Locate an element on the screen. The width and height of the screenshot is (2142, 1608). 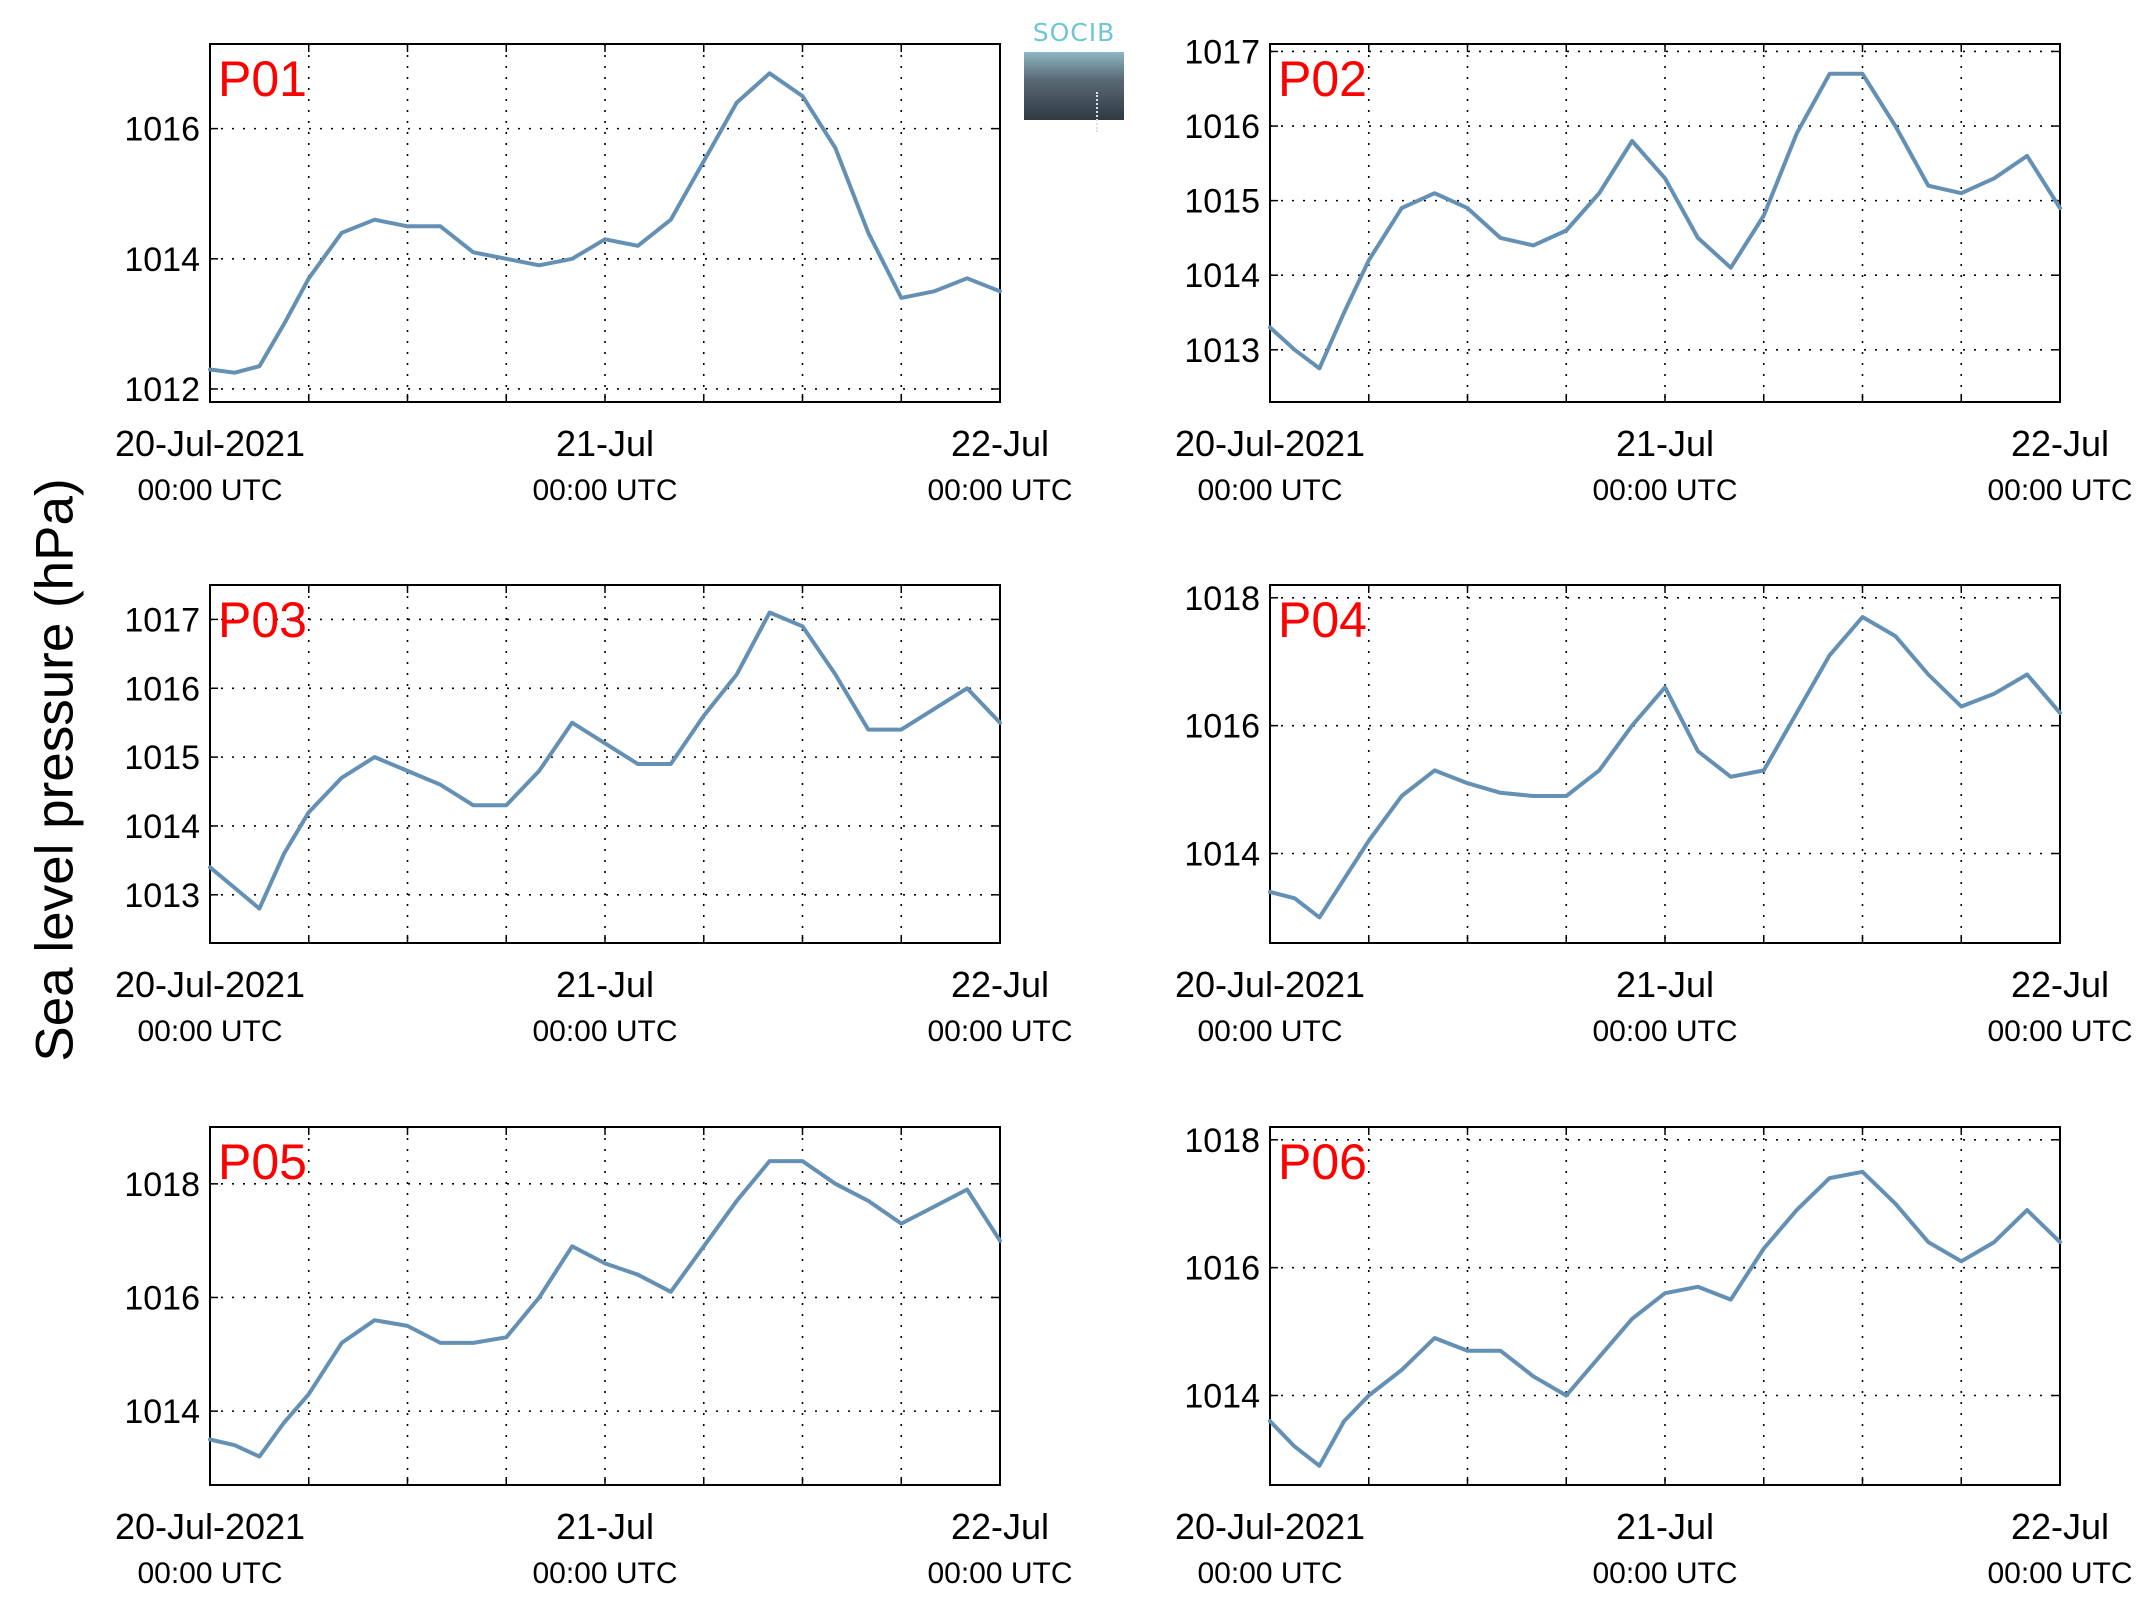
socib-logo-text: SOCIB is located at coordinates (1074, 32).